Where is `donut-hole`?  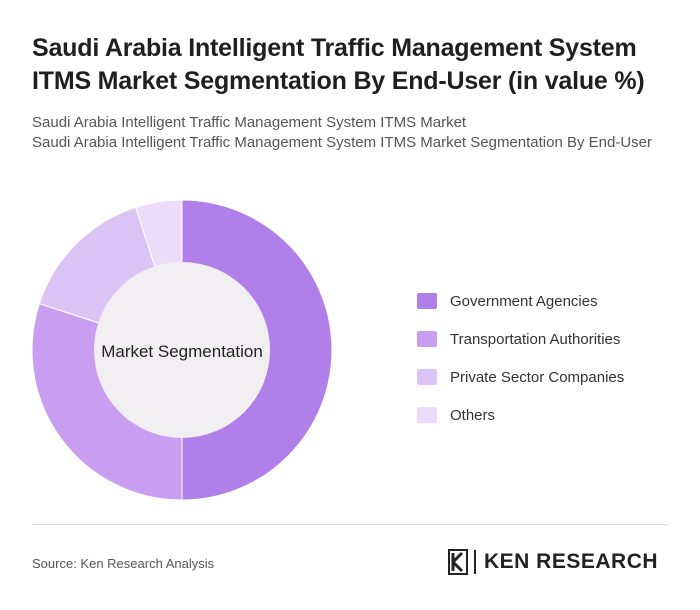
donut-hole is located at coordinates (182, 350).